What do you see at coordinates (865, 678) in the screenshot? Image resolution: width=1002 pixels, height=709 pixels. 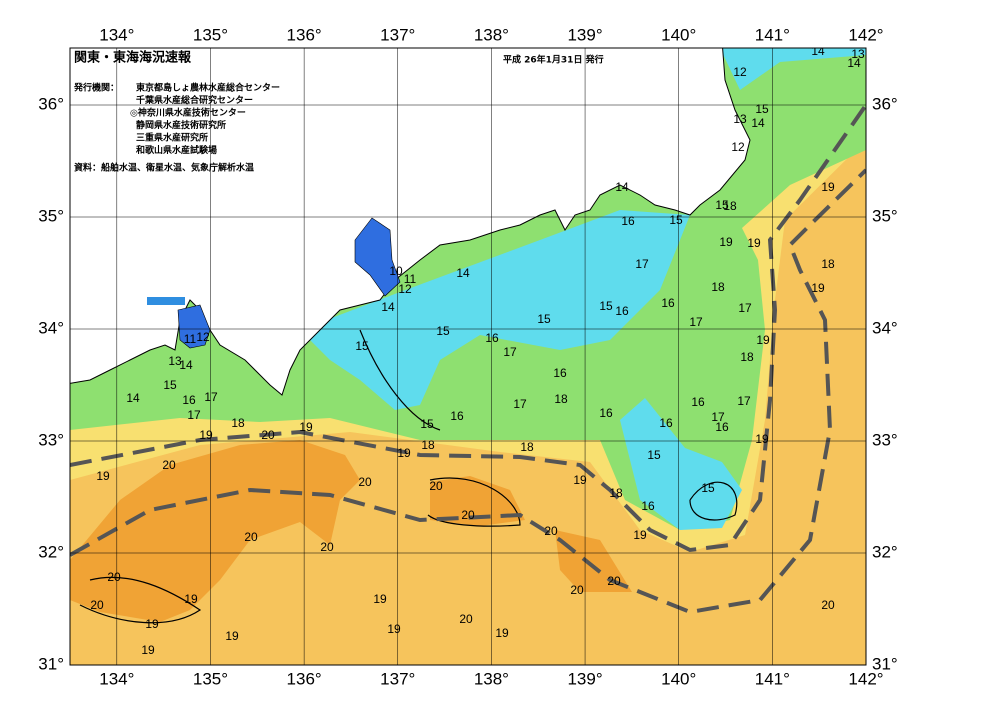 I see `lon-label: 142°` at bounding box center [865, 678].